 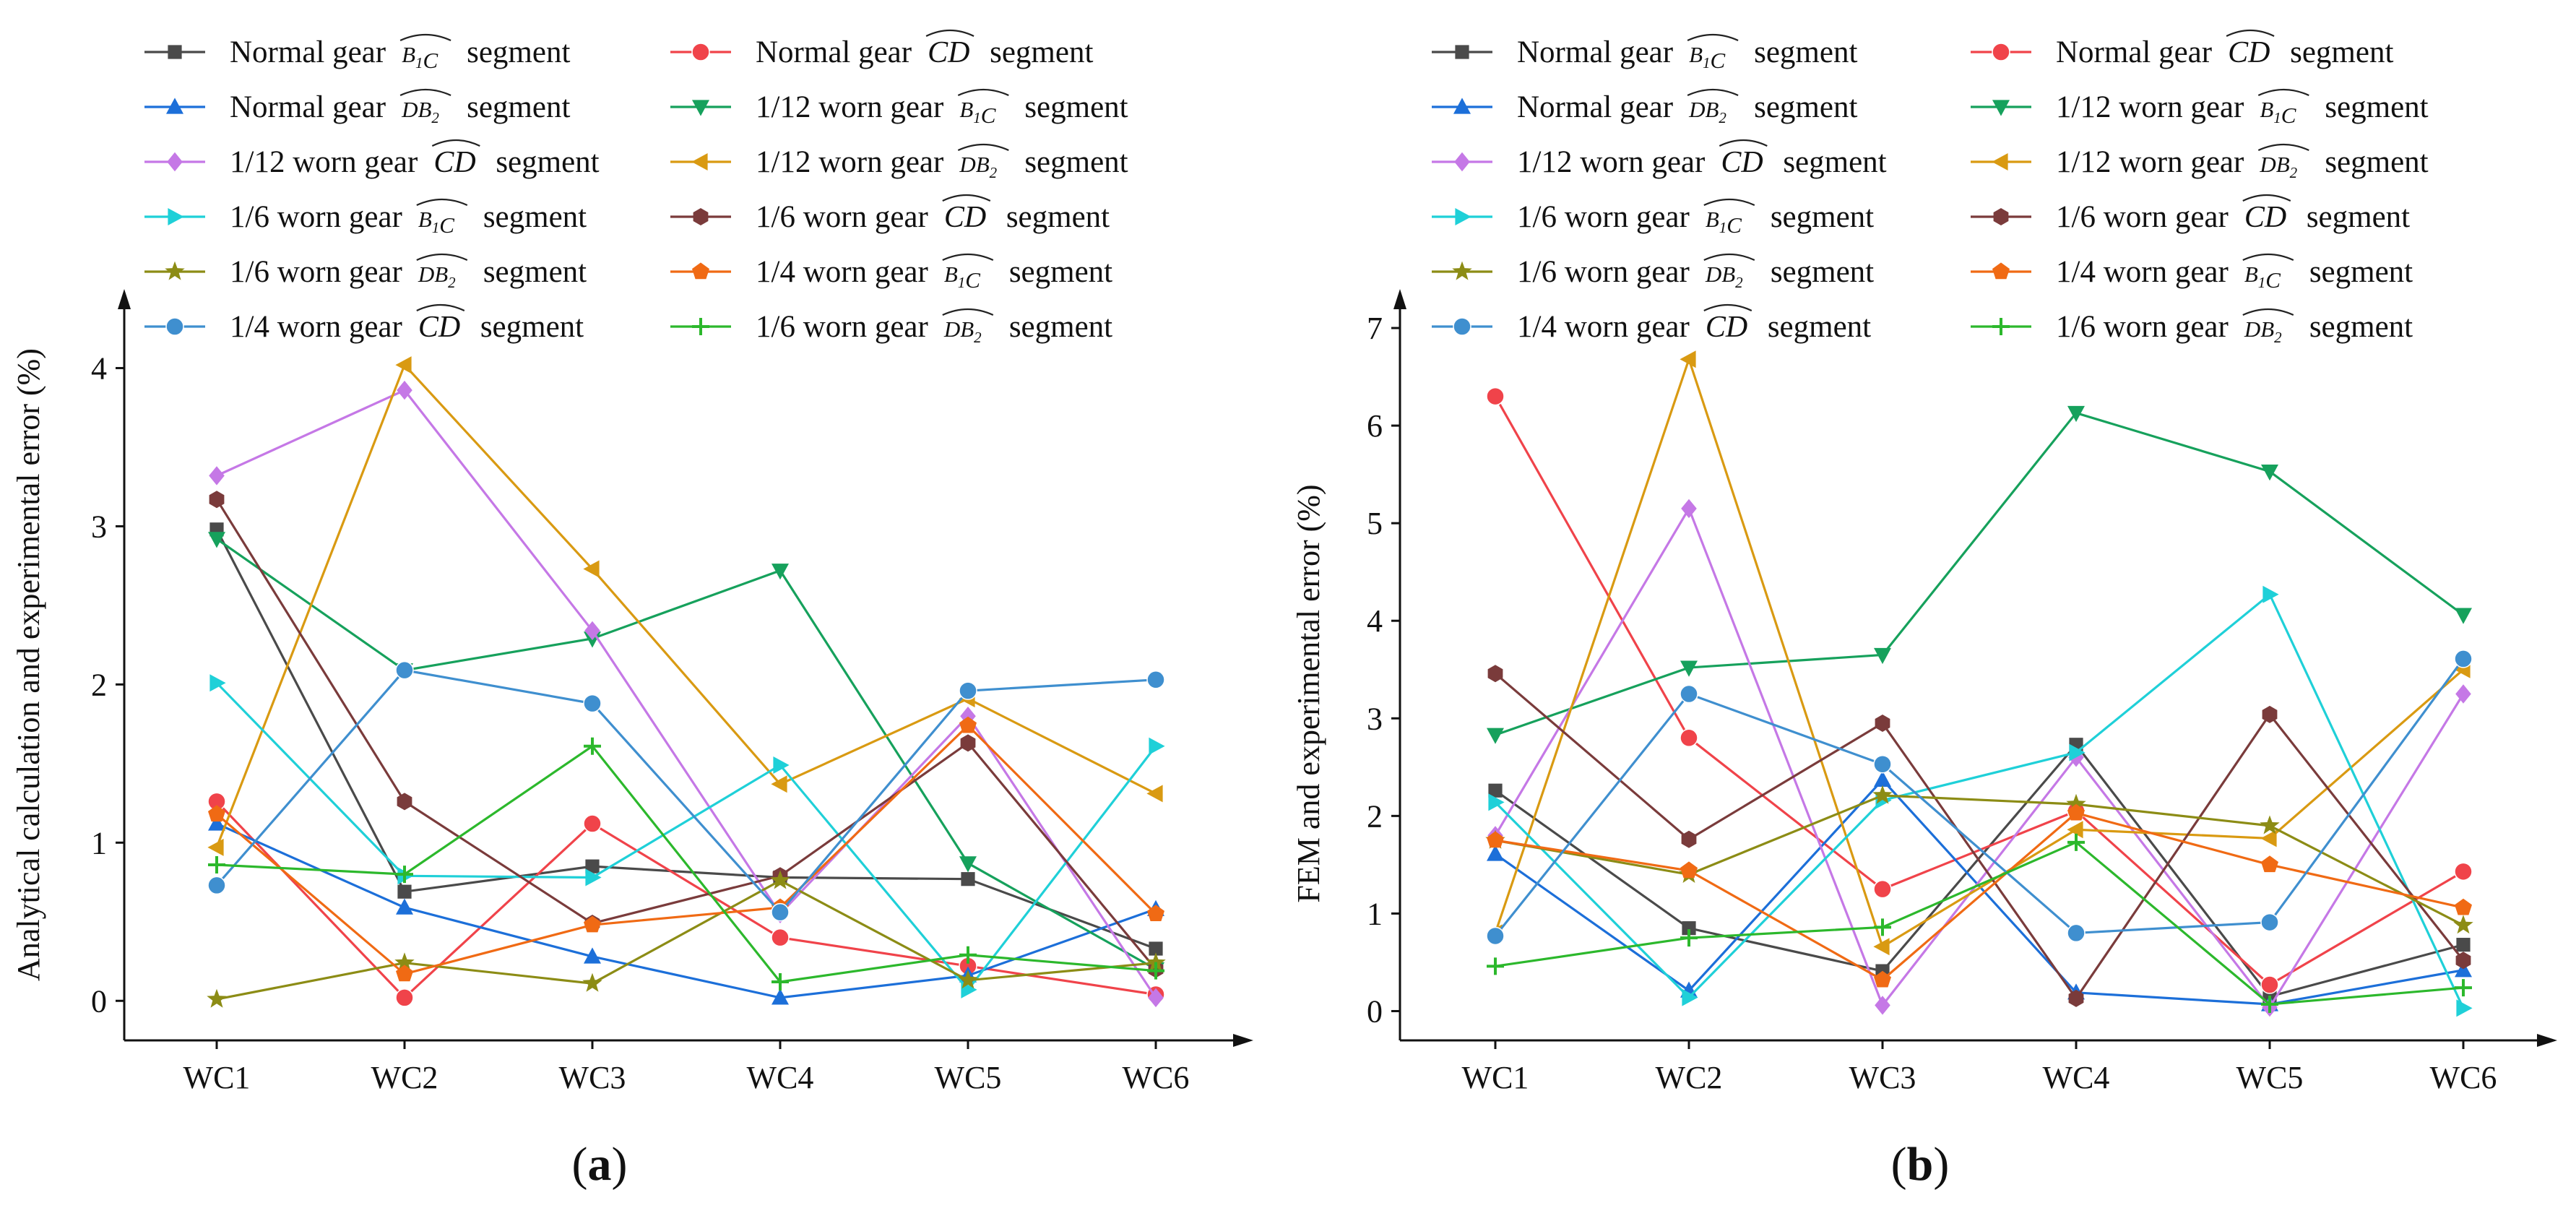 What do you see at coordinates (1156, 1077) in the screenshot?
I see `x-tick-label: WC6` at bounding box center [1156, 1077].